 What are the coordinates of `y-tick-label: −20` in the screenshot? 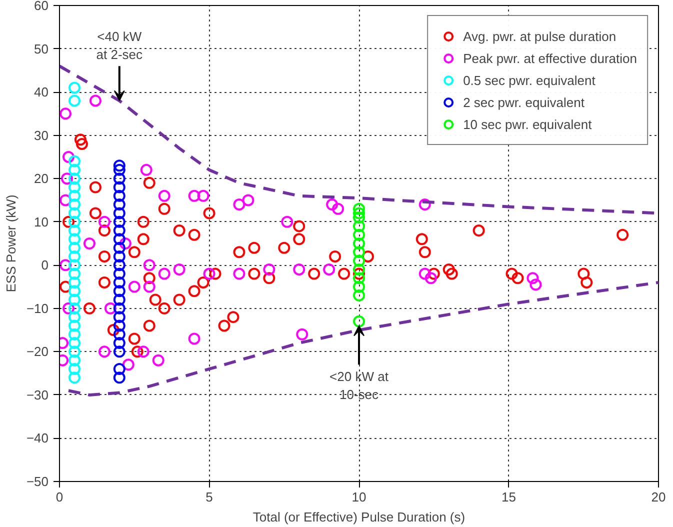 It's located at (37, 352).